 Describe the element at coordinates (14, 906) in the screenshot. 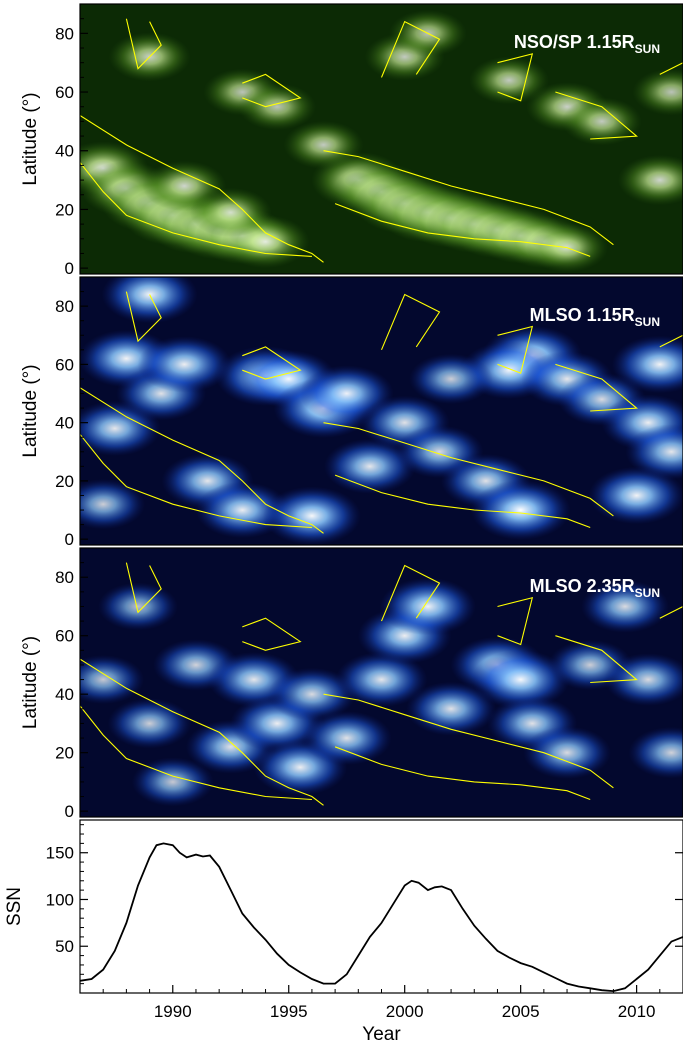

I see `y-axis-label: SSN` at that location.